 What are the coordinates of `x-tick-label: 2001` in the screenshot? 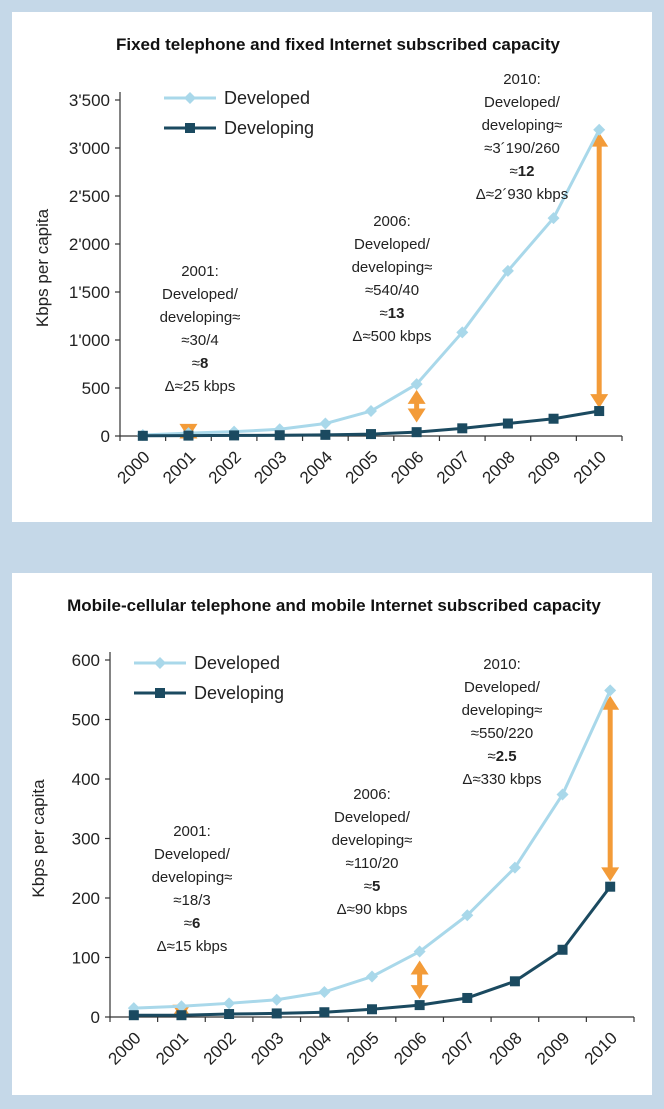 It's located at (179, 467).